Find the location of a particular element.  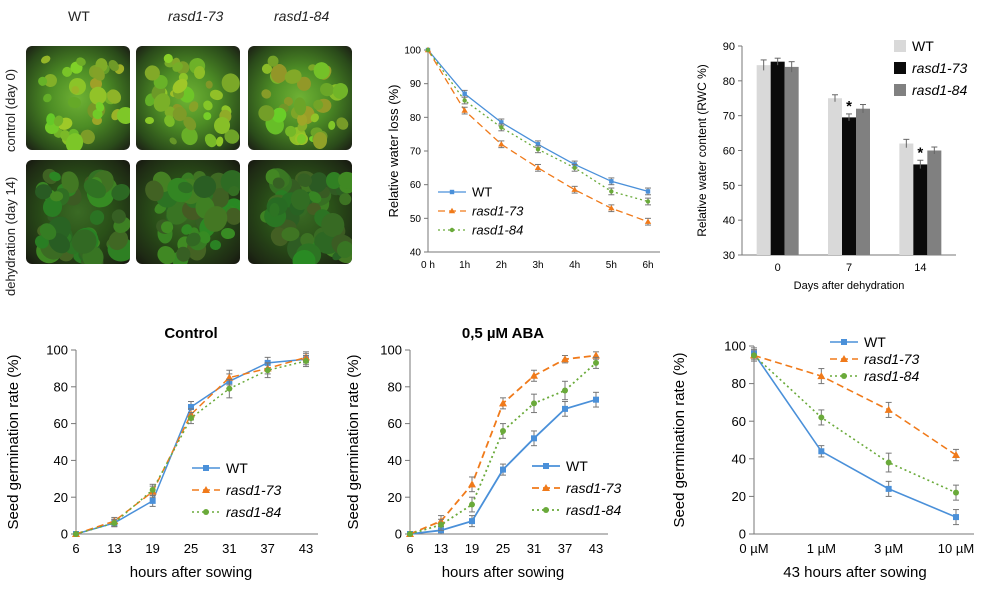

y-tick-label: 70 is located at coordinates (416, 152).